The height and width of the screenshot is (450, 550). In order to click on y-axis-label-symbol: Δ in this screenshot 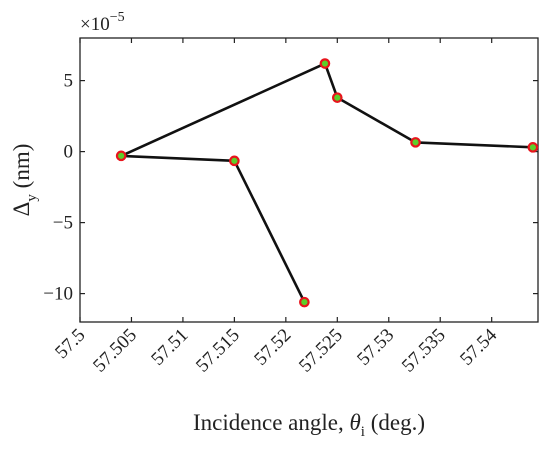, I will do `click(21, 209)`.